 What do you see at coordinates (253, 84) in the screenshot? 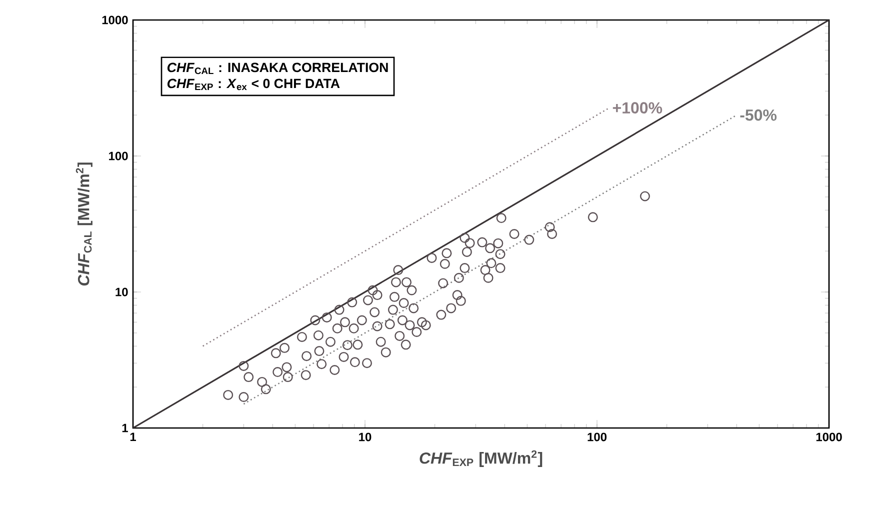
I see `annotation: CHF$_{EXP}$ : X$_{ex}$ < 0 CHF DATA` at bounding box center [253, 84].